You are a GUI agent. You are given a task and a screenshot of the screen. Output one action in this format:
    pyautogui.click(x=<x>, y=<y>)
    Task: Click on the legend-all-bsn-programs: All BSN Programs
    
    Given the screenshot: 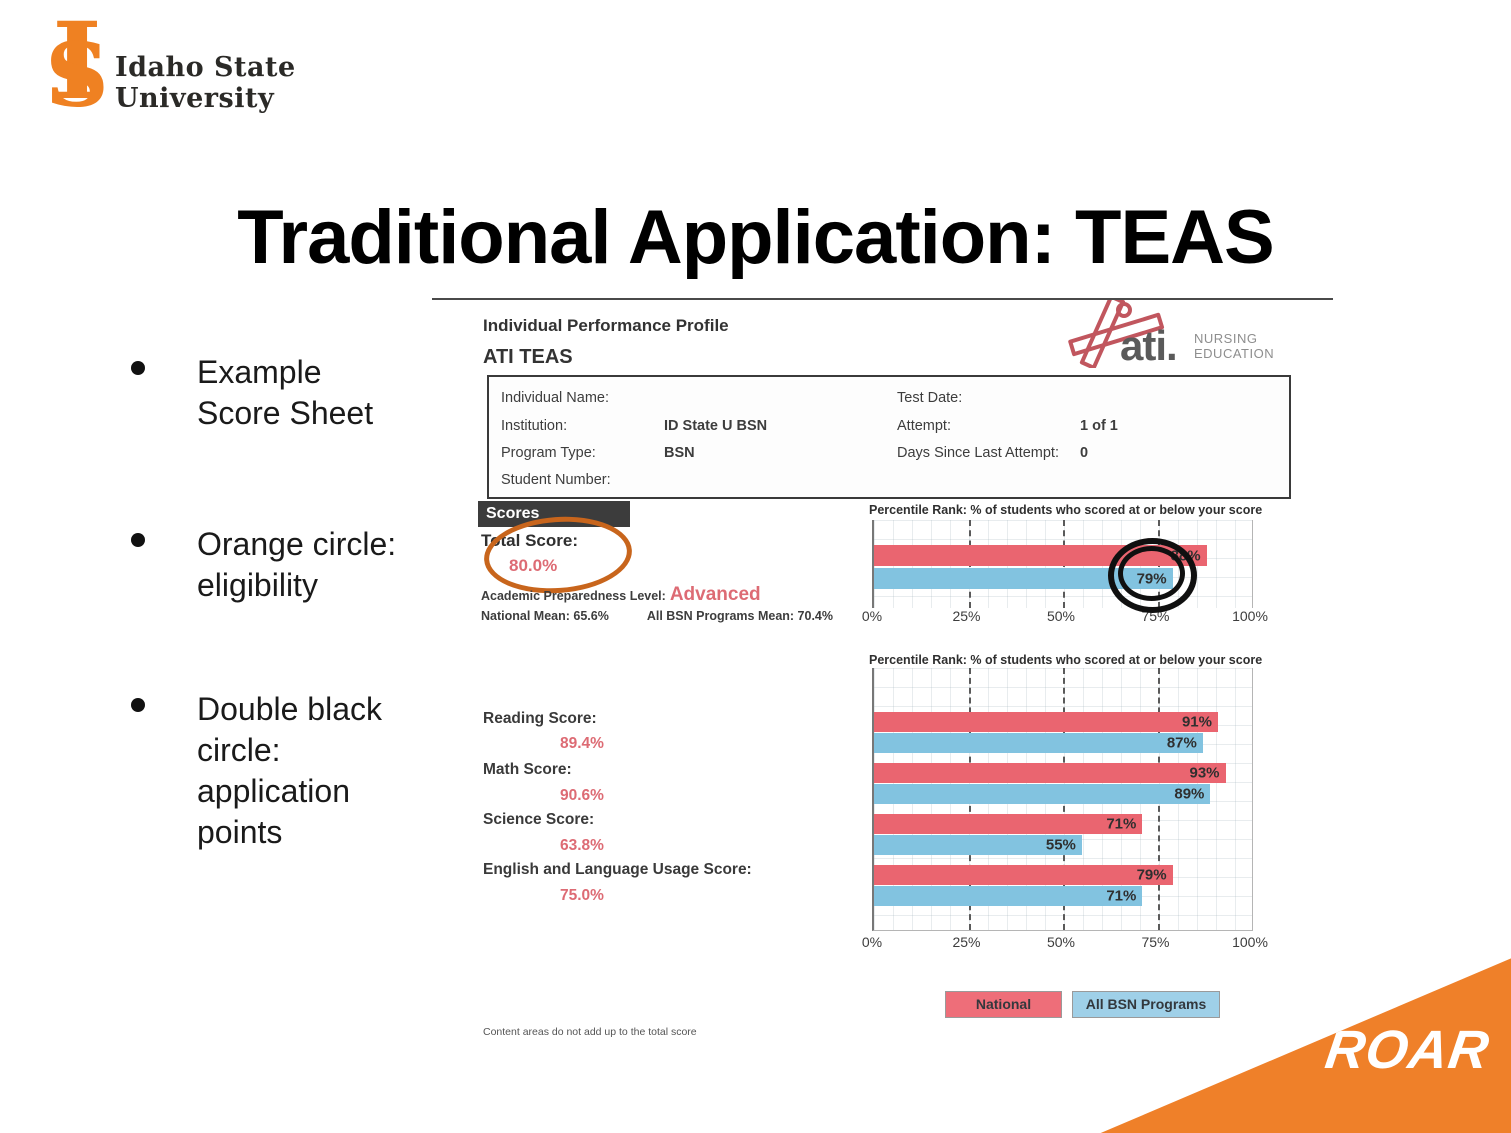 What is the action you would take?
    pyautogui.click(x=1146, y=1004)
    